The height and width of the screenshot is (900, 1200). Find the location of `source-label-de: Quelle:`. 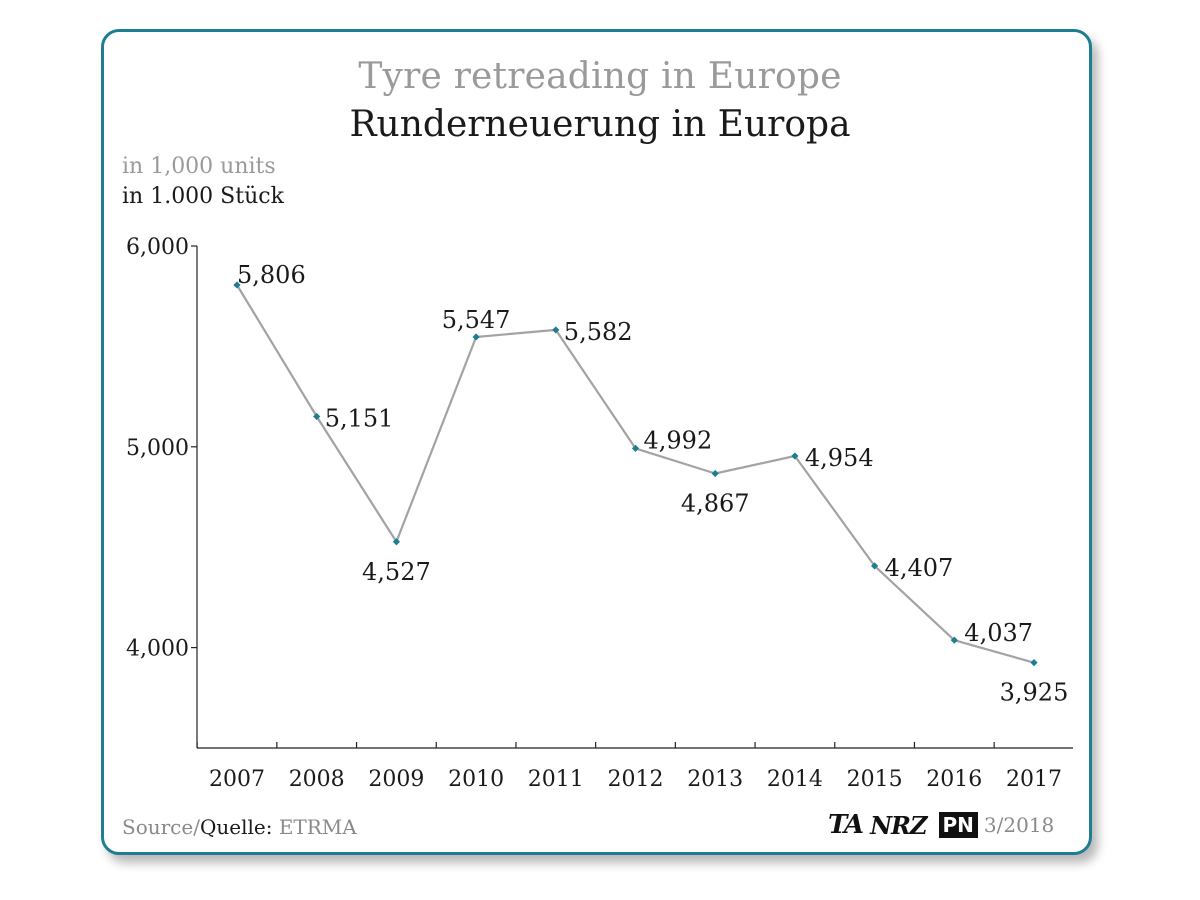

source-label-de: Quelle: is located at coordinates (236, 827).